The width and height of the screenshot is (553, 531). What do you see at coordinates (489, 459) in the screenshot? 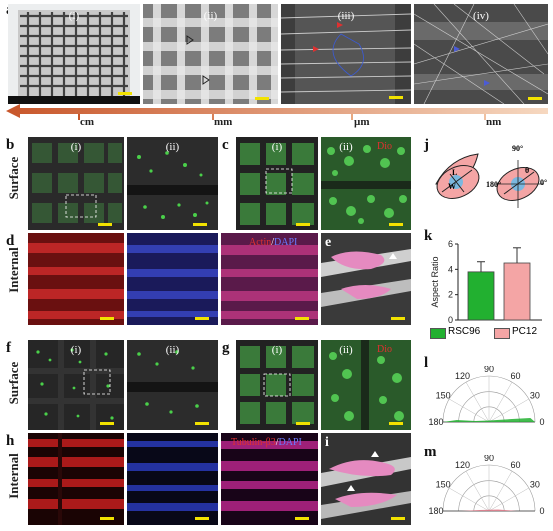
I see `polar-angle-label: 90` at bounding box center [489, 459].